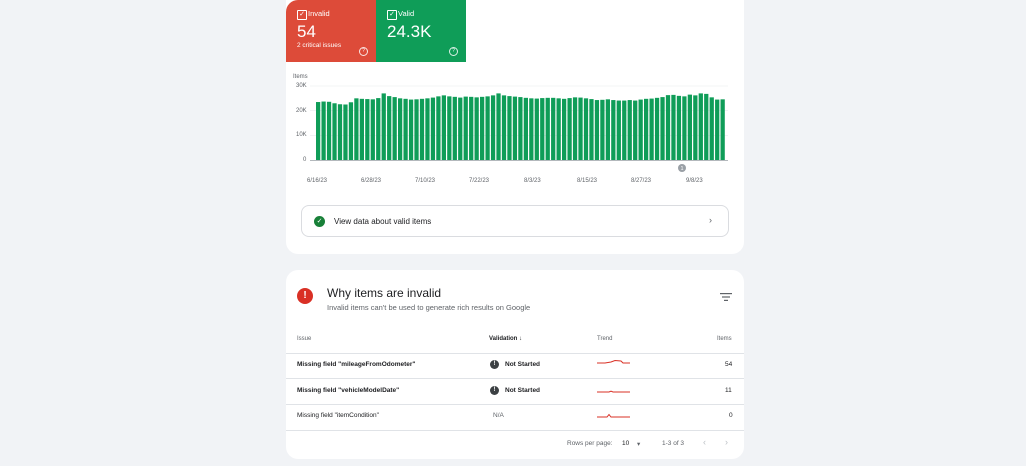 The width and height of the screenshot is (1026, 466). What do you see at coordinates (515, 430) in the screenshot?
I see `divider` at bounding box center [515, 430].